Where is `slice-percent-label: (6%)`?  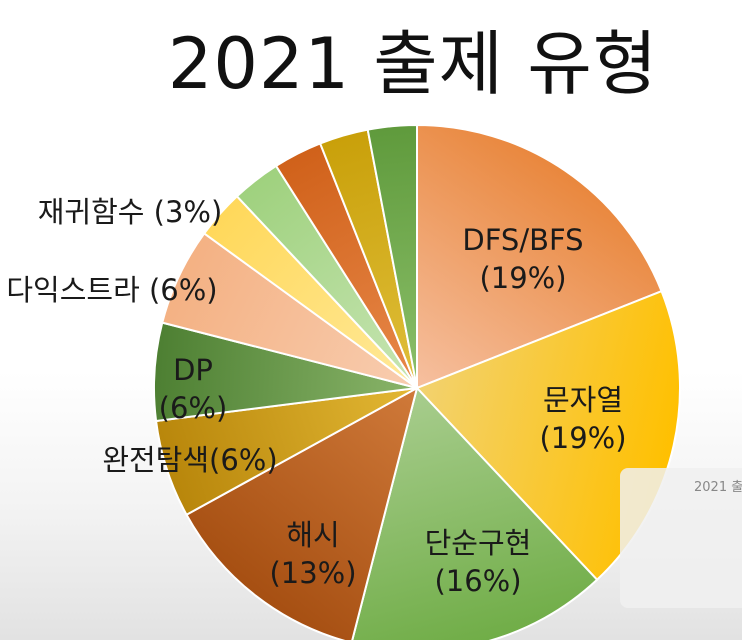
slice-percent-label: (6%) is located at coordinates (193, 408).